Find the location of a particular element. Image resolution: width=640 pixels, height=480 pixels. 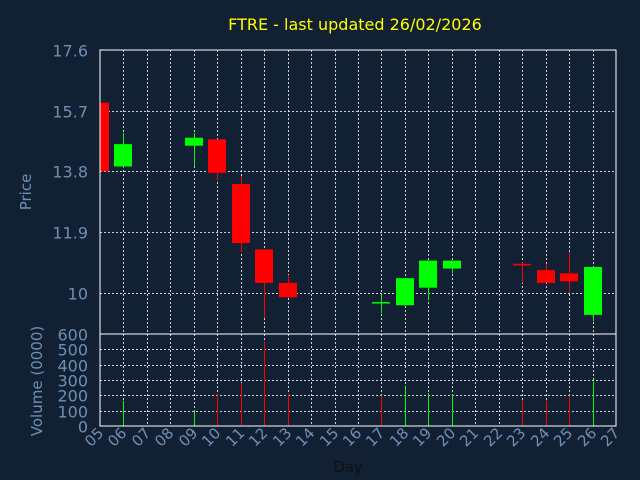

chart-title: FTRE - last updated 26/02/2026 is located at coordinates (355, 24).